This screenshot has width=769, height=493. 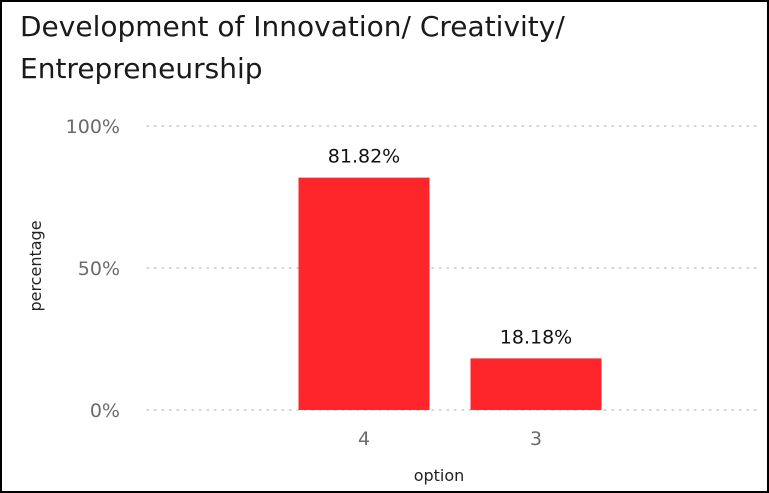 I want to click on data-label: 81.82%, so click(x=364, y=157).